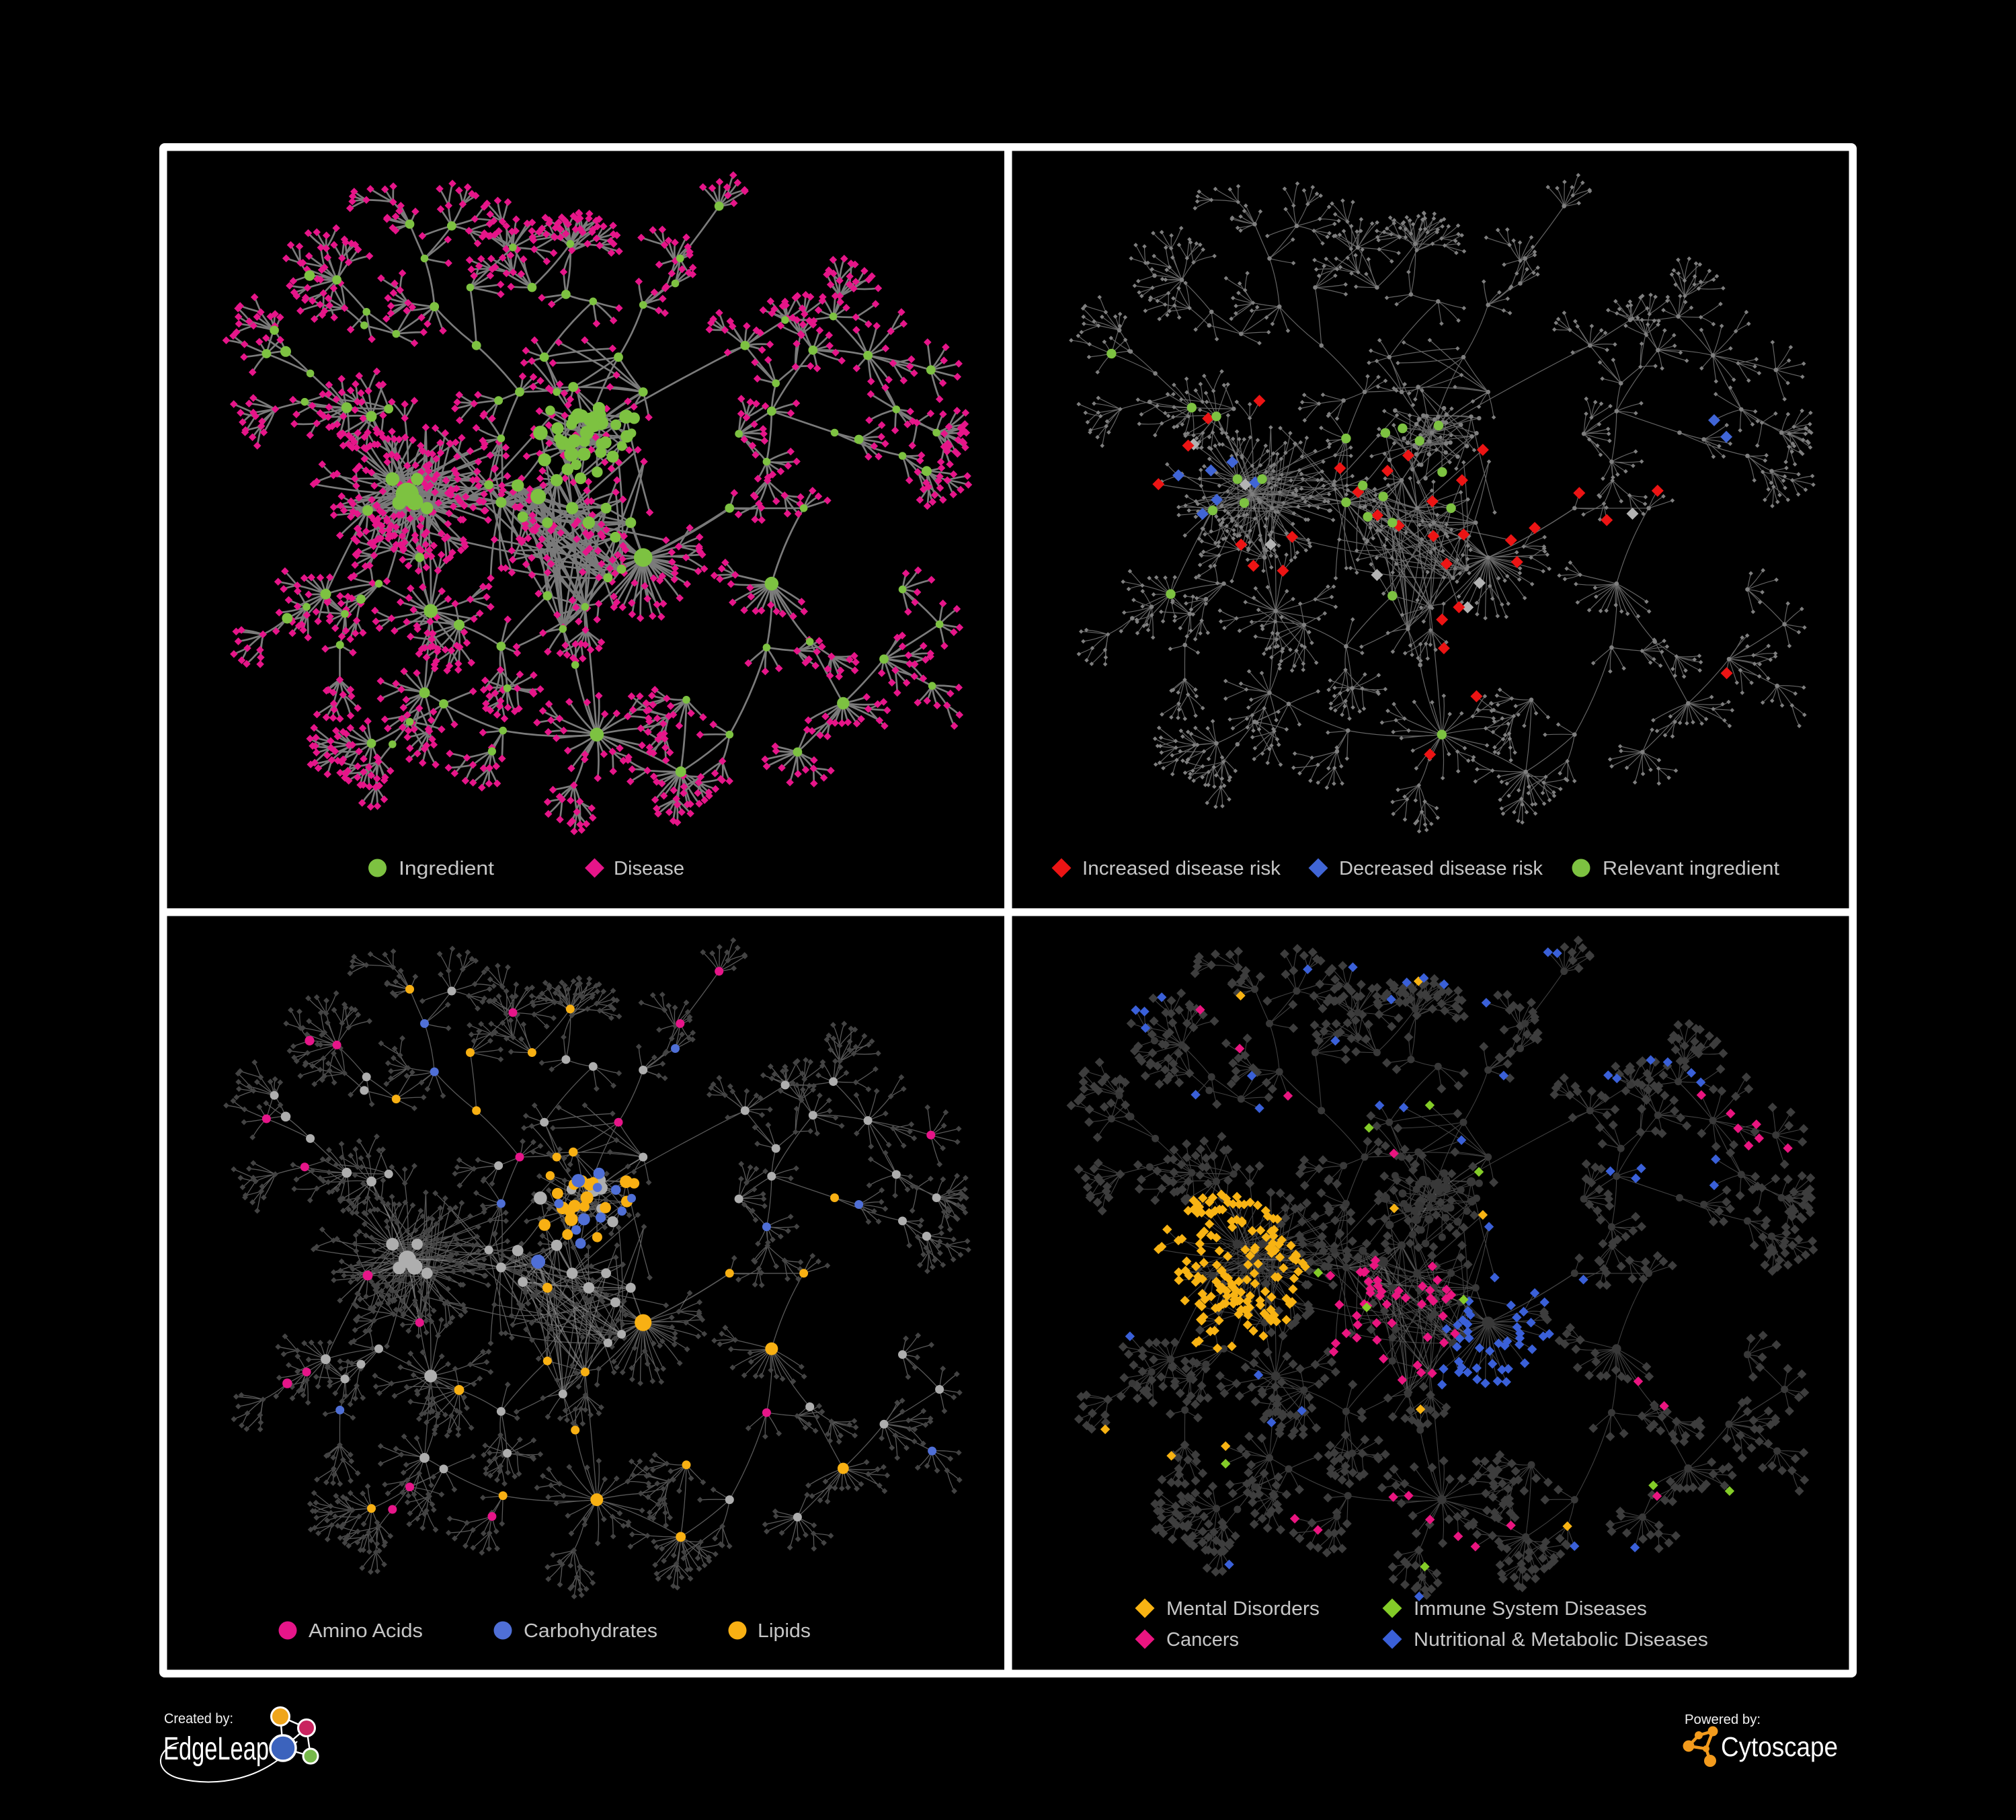 The image size is (2016, 1820). Describe the element at coordinates (1441, 868) in the screenshot. I see `svg-text: Decreased disease risk` at that location.